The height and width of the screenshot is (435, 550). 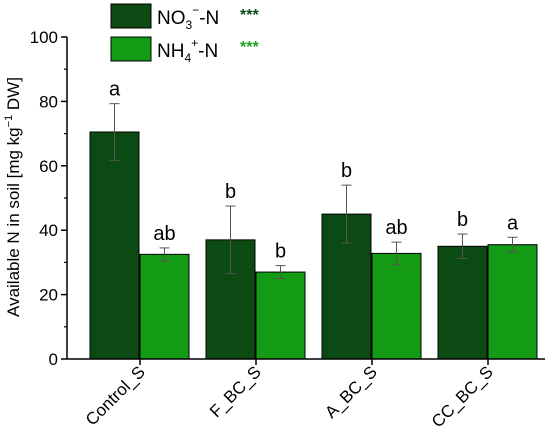 I want to click on bar-series-2-A_BC_S, so click(x=396, y=306).